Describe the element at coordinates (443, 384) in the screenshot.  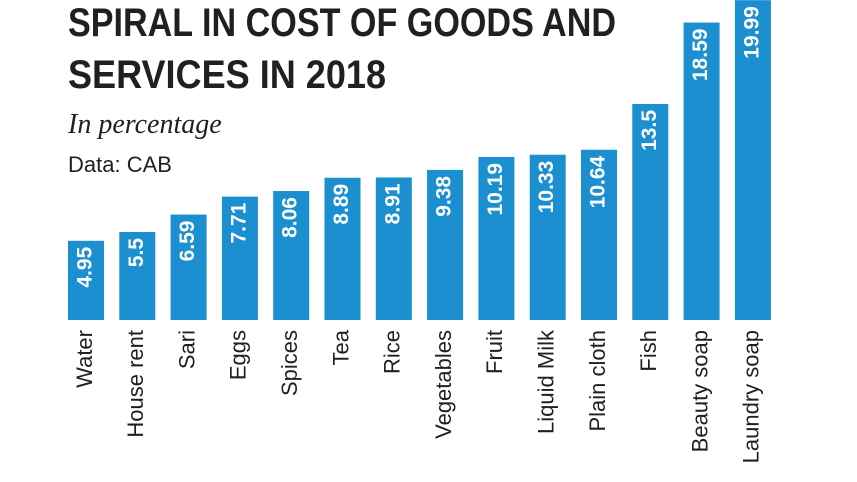
I see `x-tick-label: Vegetables` at that location.